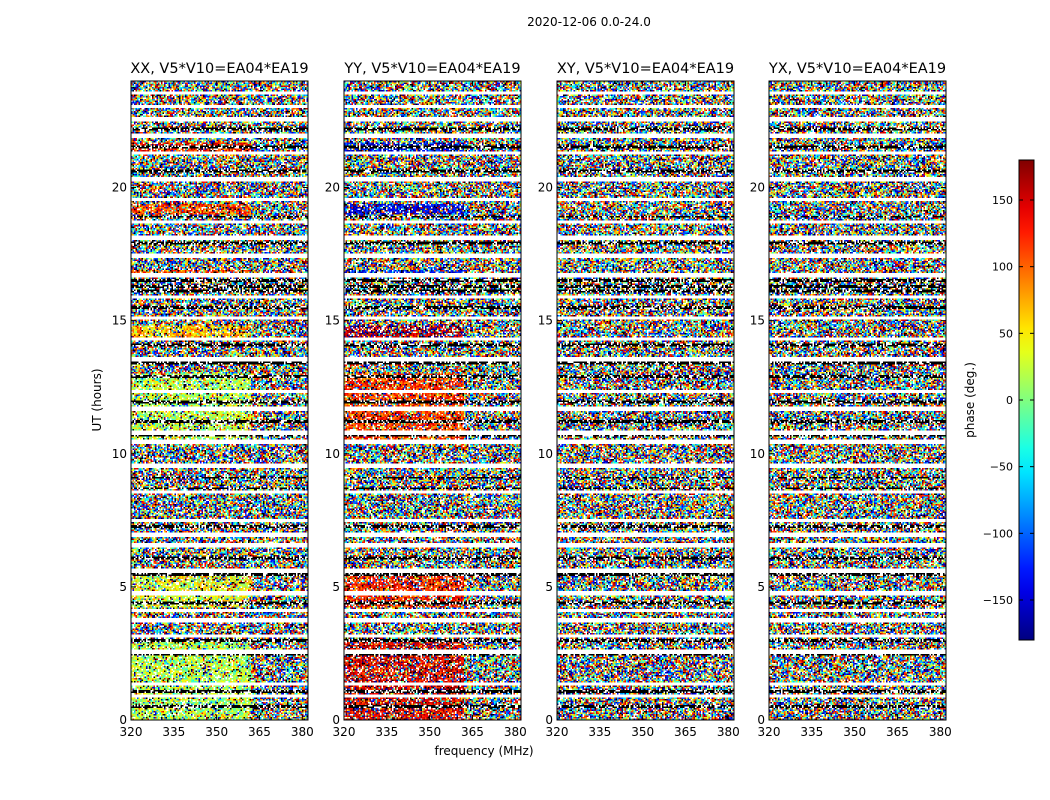 This screenshot has width=1050, height=800. Describe the element at coordinates (1002, 267) in the screenshot. I see `colorbar-tick-label: 100` at that location.